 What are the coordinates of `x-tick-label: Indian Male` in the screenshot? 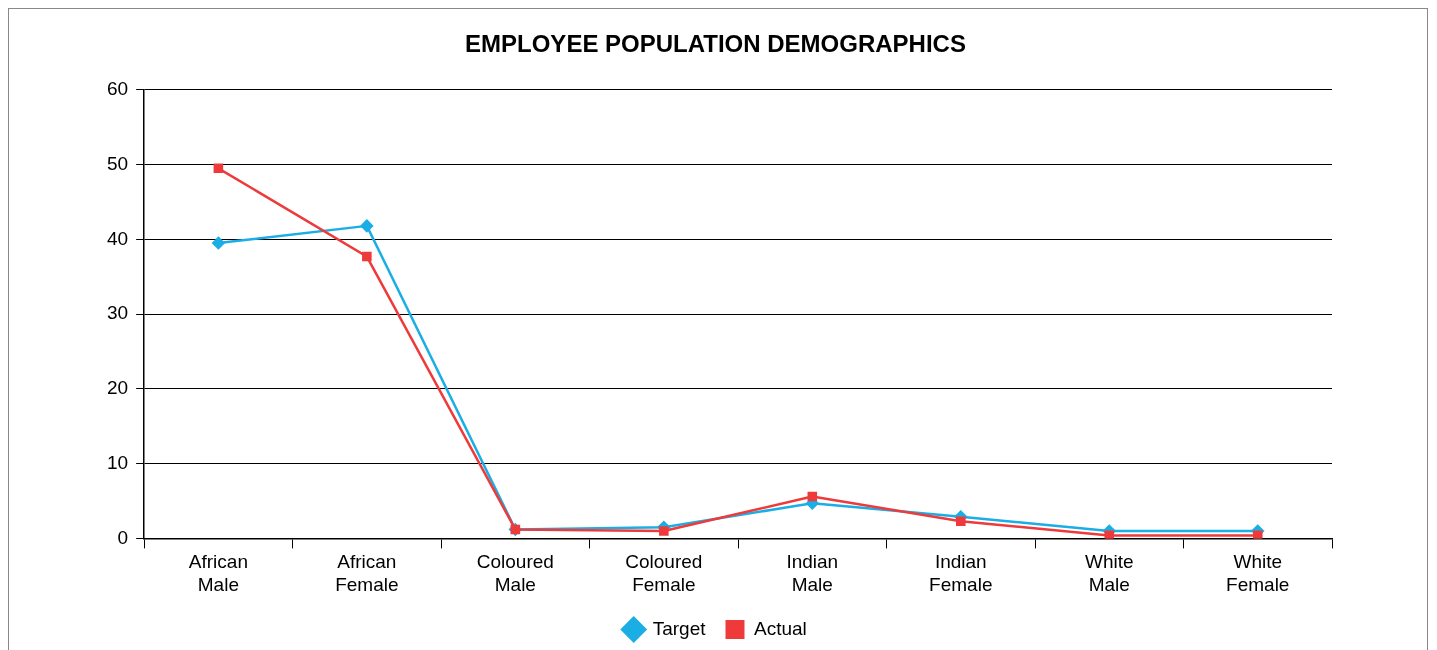 It's located at (812, 573).